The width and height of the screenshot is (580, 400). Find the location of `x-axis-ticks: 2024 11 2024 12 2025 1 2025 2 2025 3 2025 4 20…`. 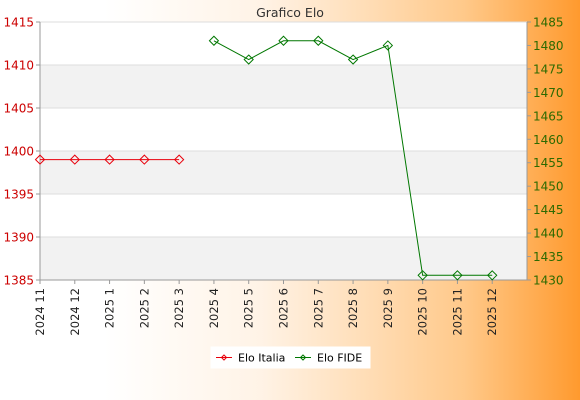

x-axis-ticks: 2024 11 2024 12 2025 1 2025 2 2025 3 2025 4 20… is located at coordinates (266, 308).